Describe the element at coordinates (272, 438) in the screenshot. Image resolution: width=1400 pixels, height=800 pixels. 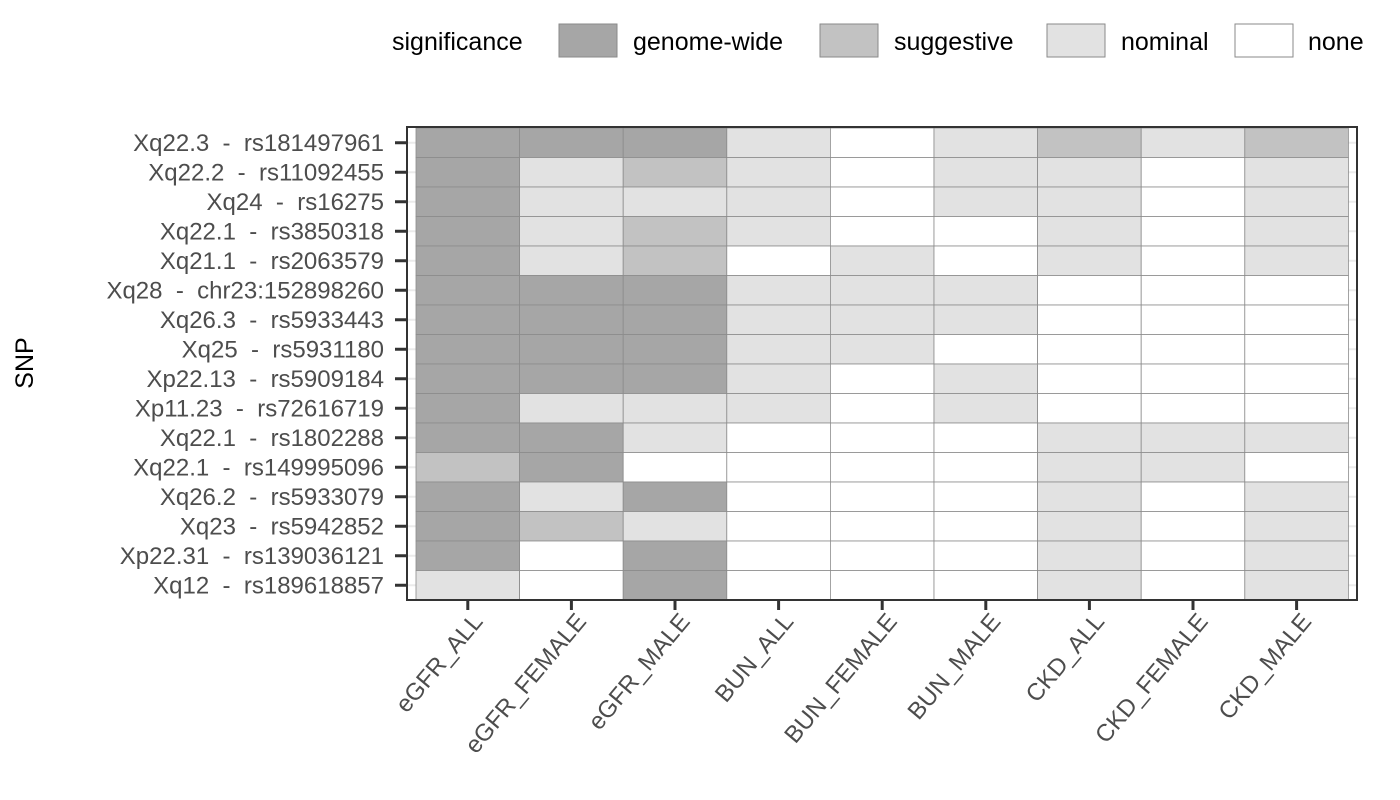
I see `y-tick-label: Xq22.1 - rs1802288` at that location.